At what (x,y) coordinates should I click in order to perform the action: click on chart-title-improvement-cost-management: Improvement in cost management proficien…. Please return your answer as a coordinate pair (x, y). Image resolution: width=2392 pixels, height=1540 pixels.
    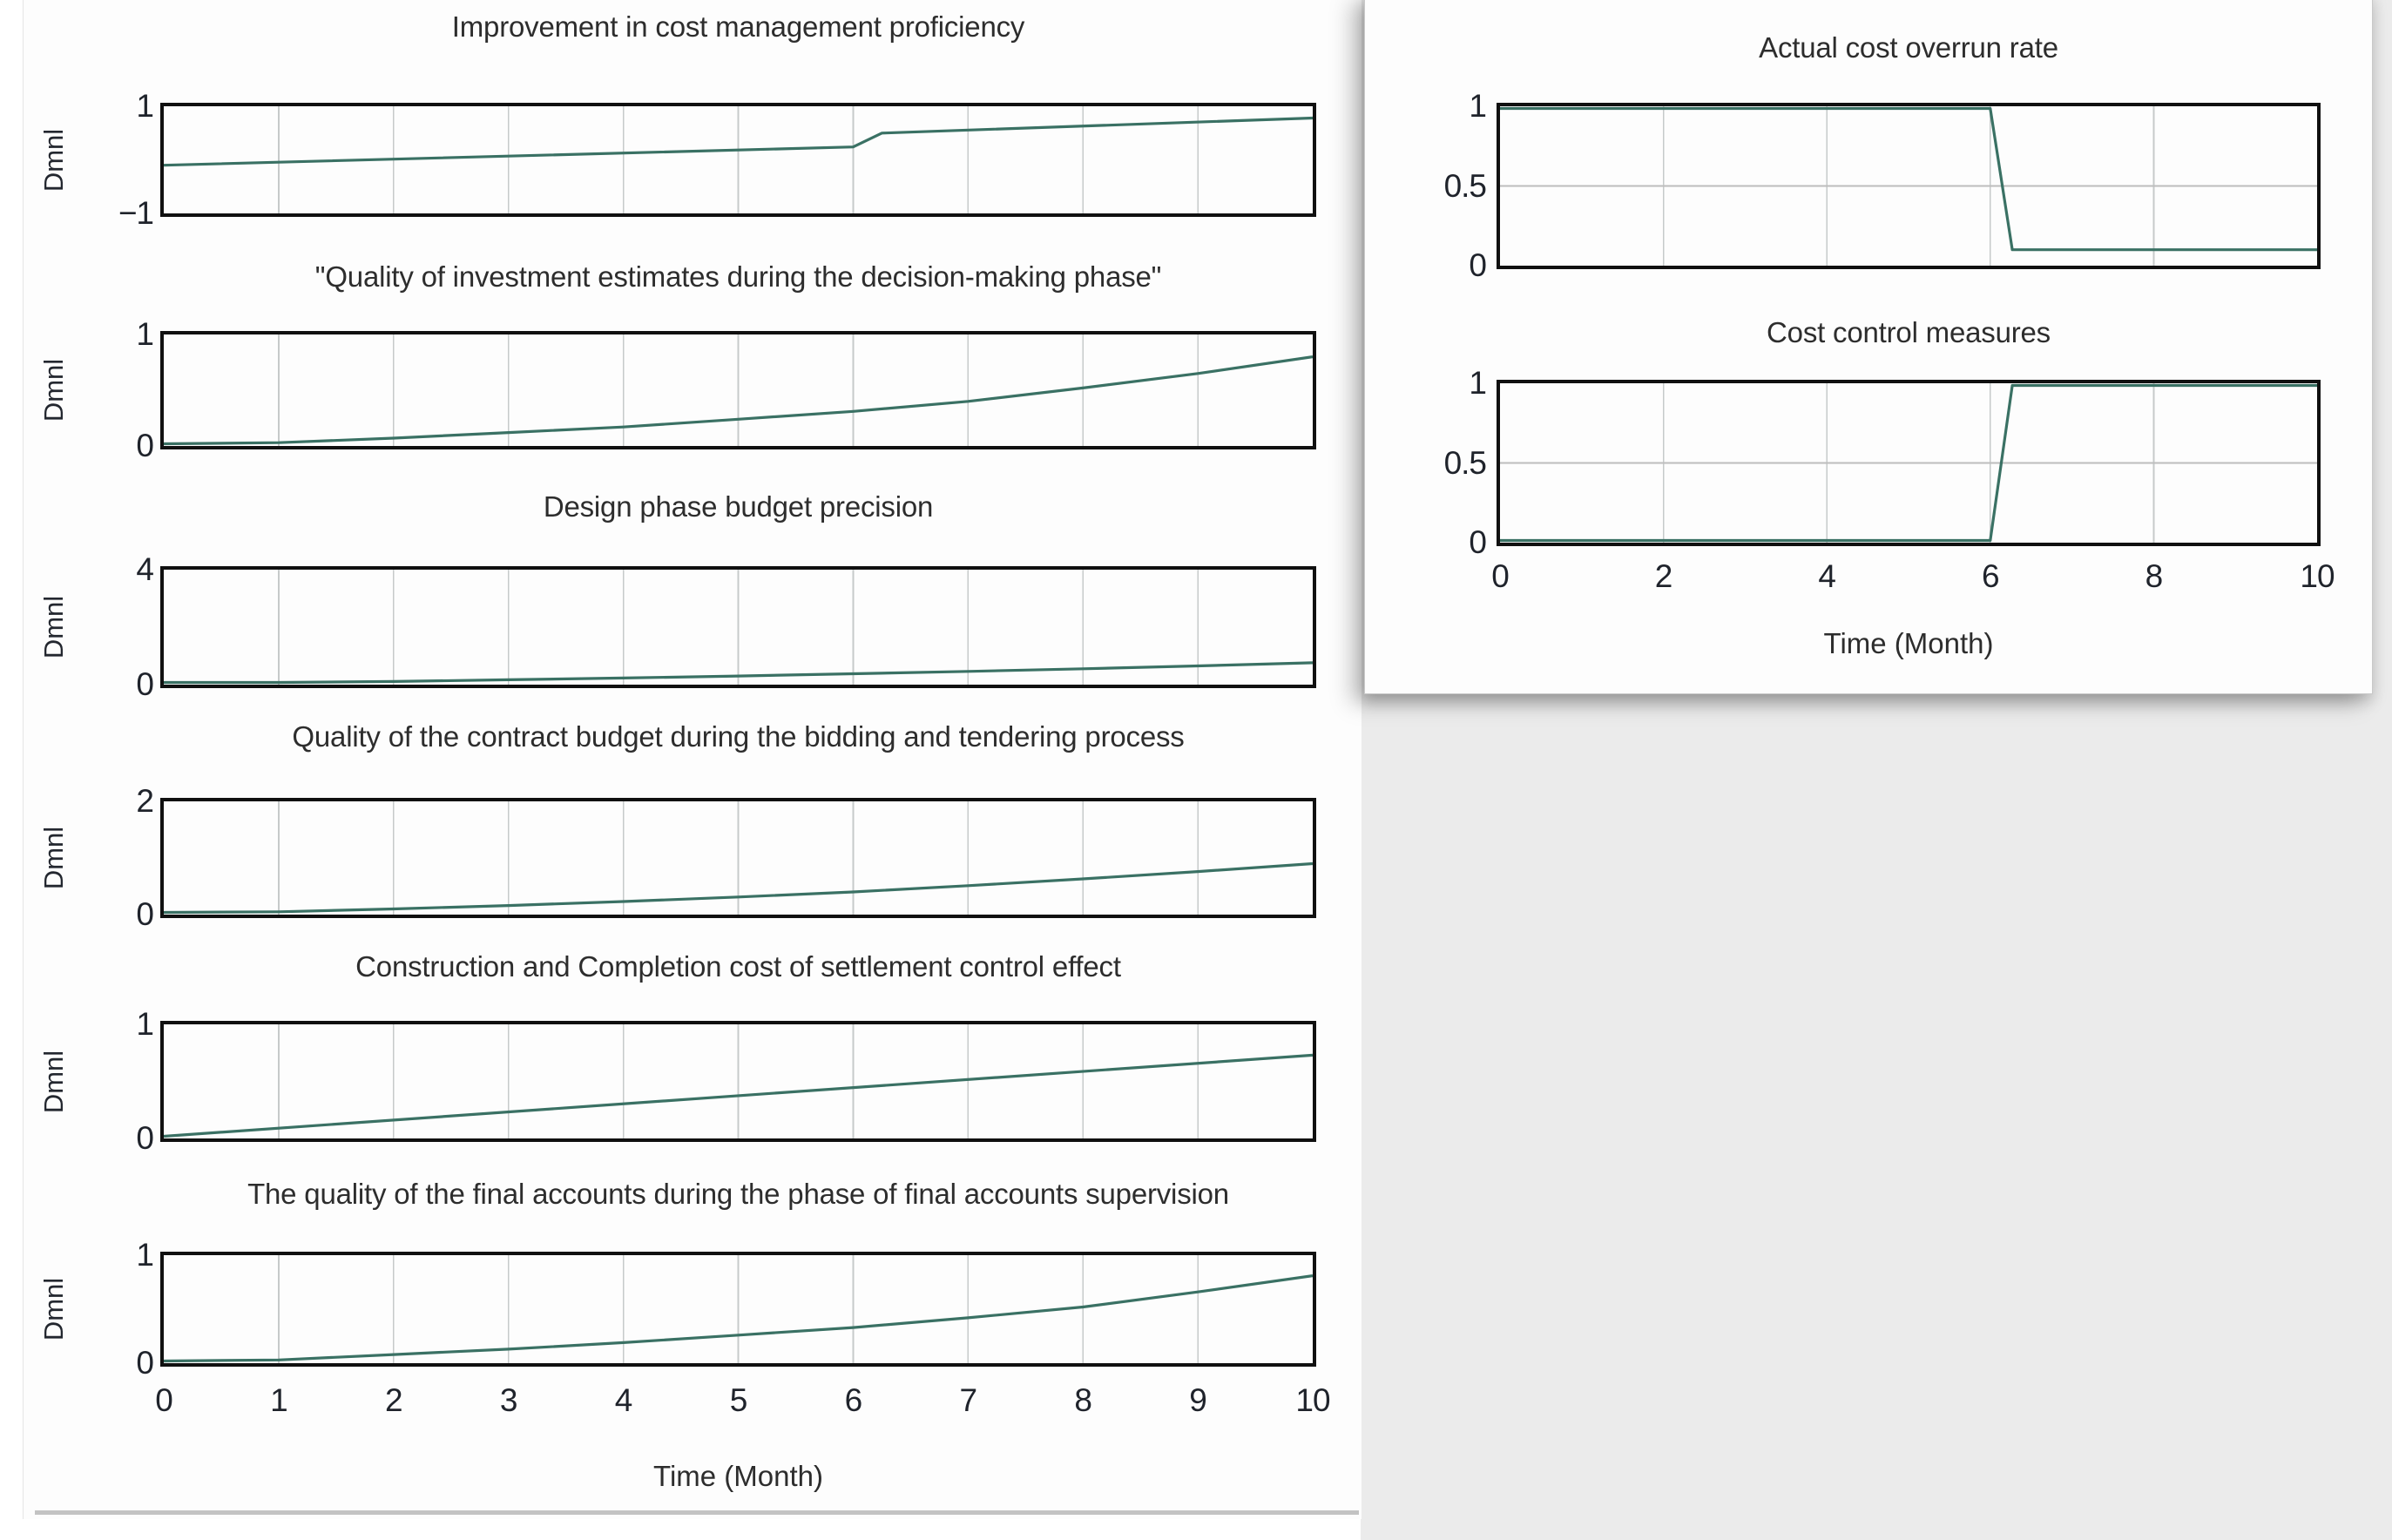
    Looking at the image, I should click on (738, 26).